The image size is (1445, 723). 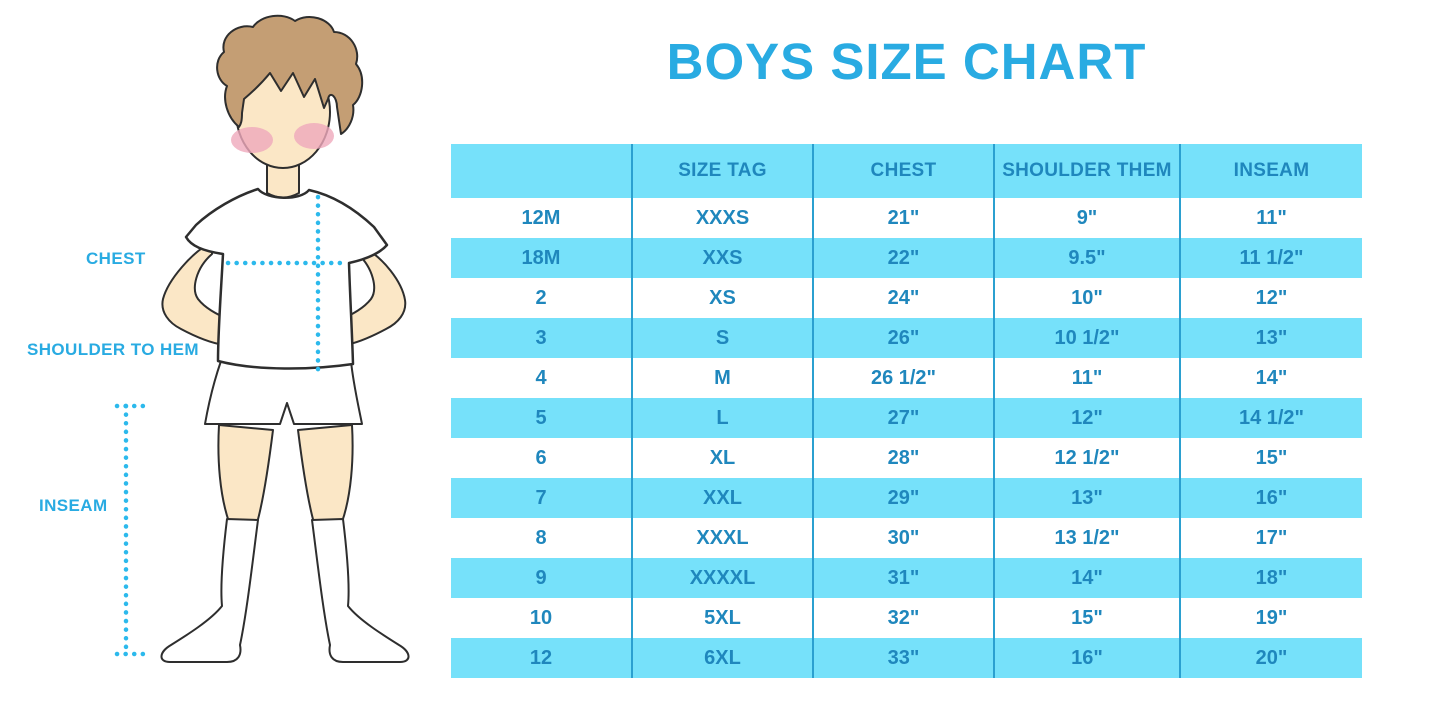 What do you see at coordinates (196, 293) in the screenshot?
I see `left-arm-shape` at bounding box center [196, 293].